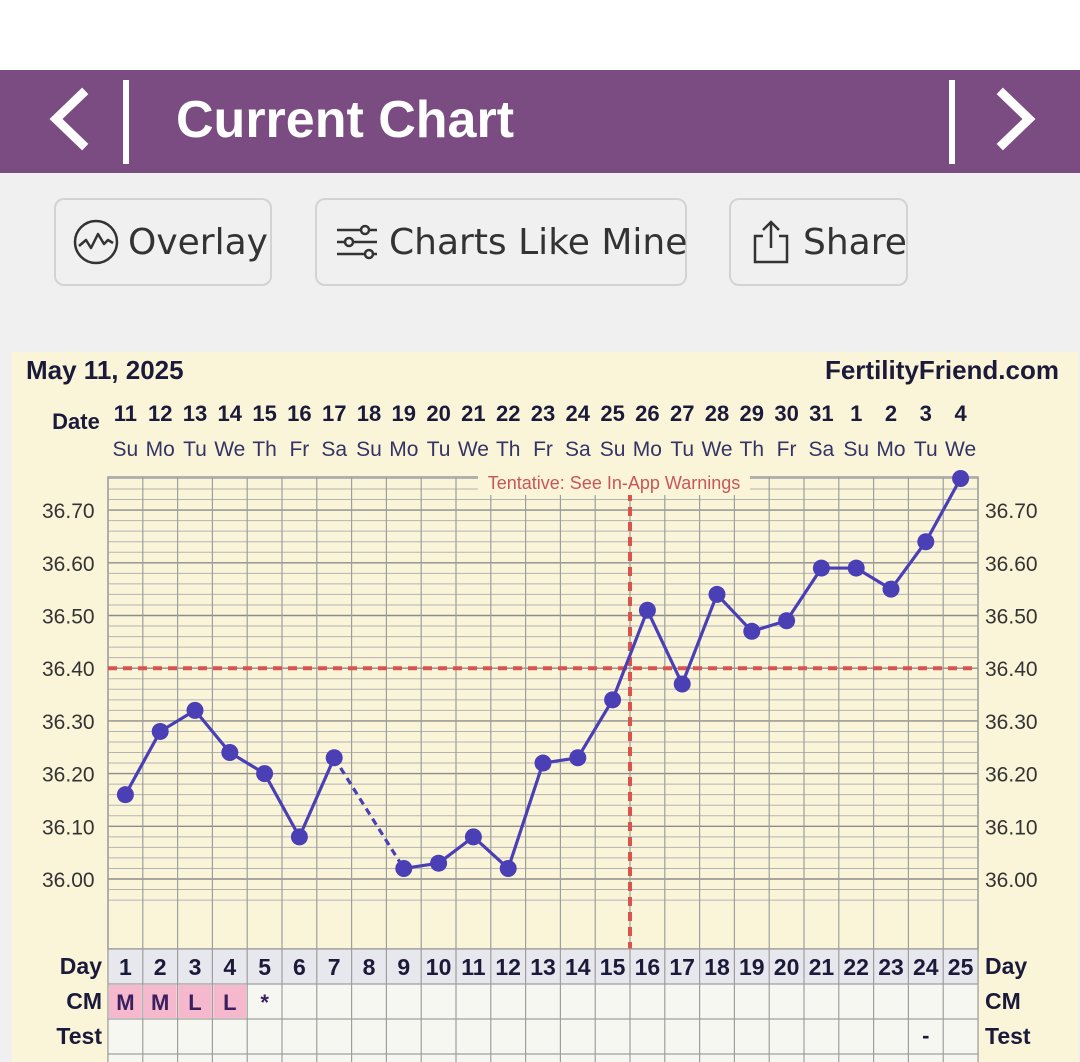 The width and height of the screenshot is (1080, 1062). Describe the element at coordinates (126, 122) in the screenshot. I see `header-divider` at that location.